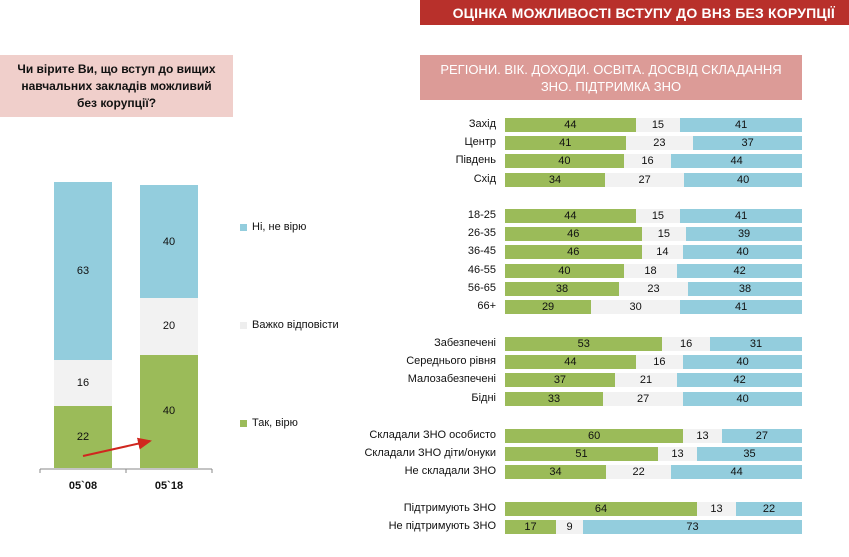 The height and width of the screenshot is (557, 849). What do you see at coordinates (749, 454) in the screenshot?
I see `bar-segment: 35` at bounding box center [749, 454].